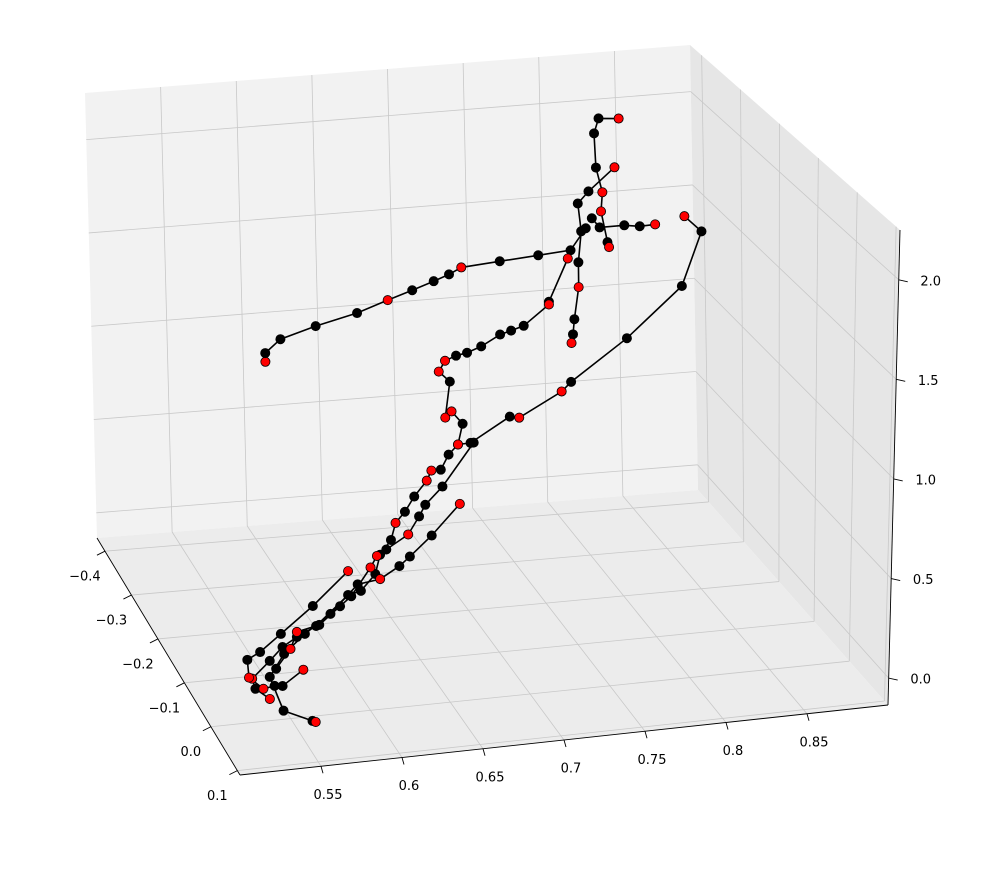 The width and height of the screenshot is (992, 892). What do you see at coordinates (928, 381) in the screenshot?
I see `z-tick-label: 1.5` at bounding box center [928, 381].